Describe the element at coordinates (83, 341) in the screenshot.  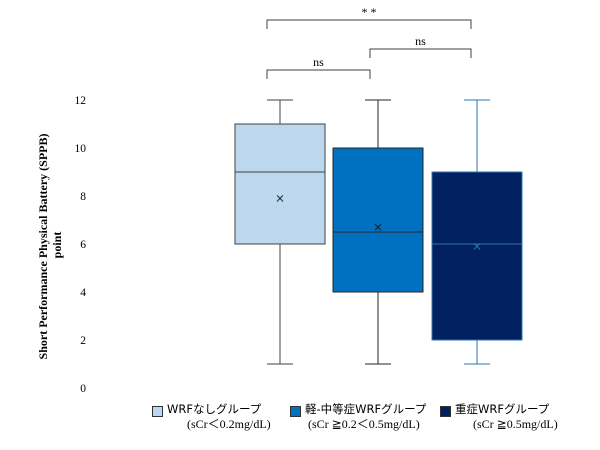
I see `y-tick-label: 2` at that location.